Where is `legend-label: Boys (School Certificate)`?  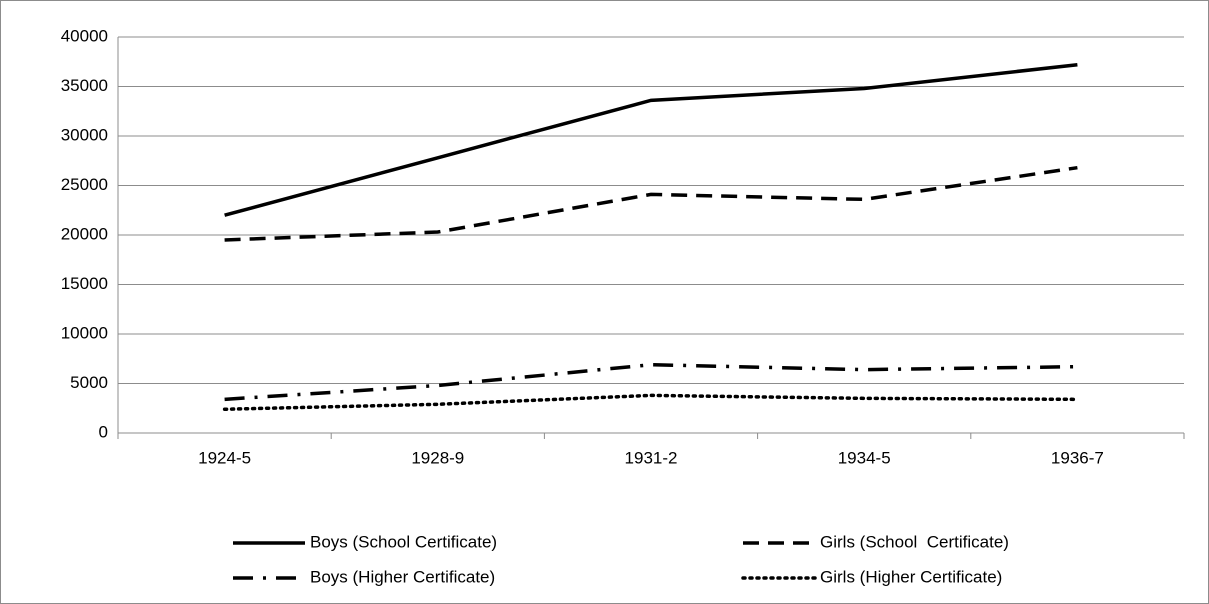
legend-label: Boys (School Certificate) is located at coordinates (403, 541).